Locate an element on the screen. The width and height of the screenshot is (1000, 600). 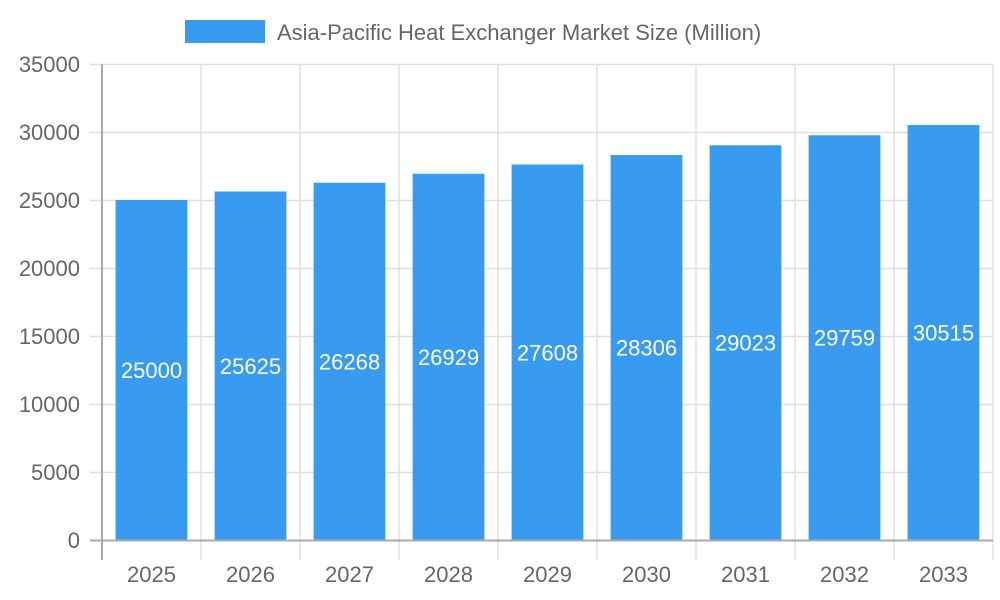
y-tick-label: 15000 is located at coordinates (49, 336).